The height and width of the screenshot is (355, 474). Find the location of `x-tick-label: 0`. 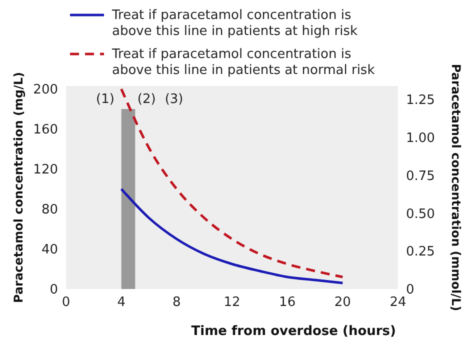

x-tick-label: 0 is located at coordinates (66, 302).